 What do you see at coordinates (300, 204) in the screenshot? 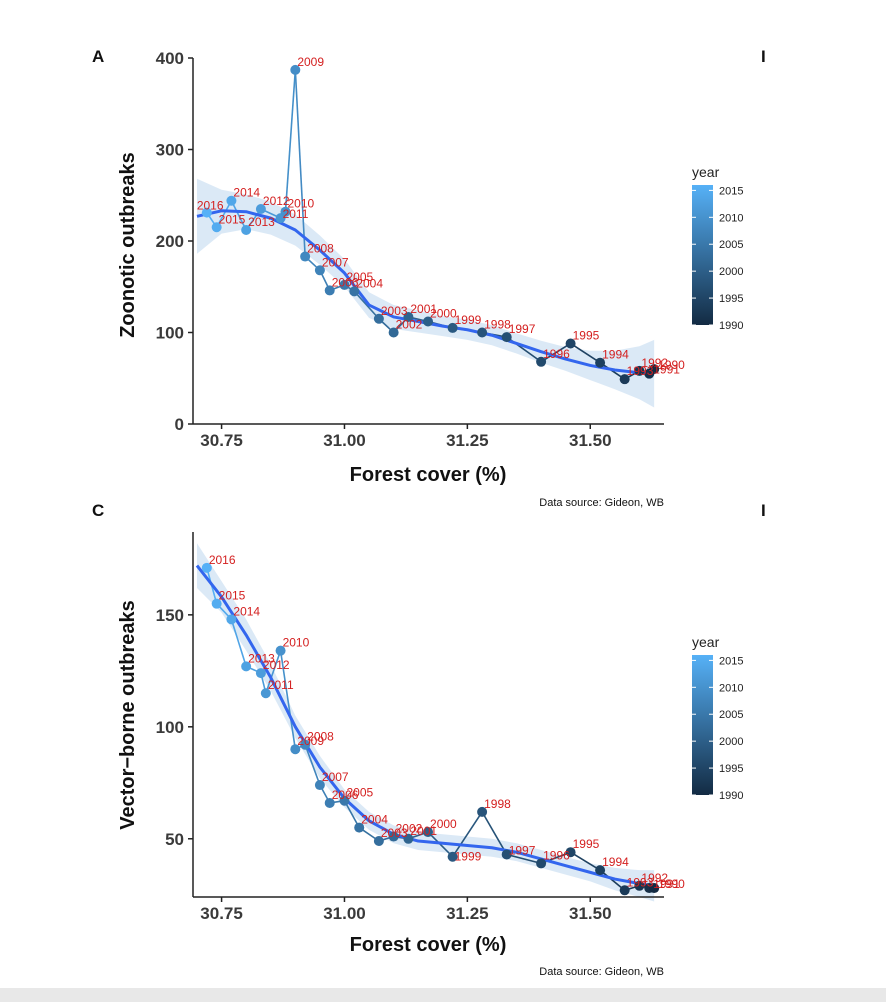
I see `point-label-2010: 2010` at bounding box center [300, 204].